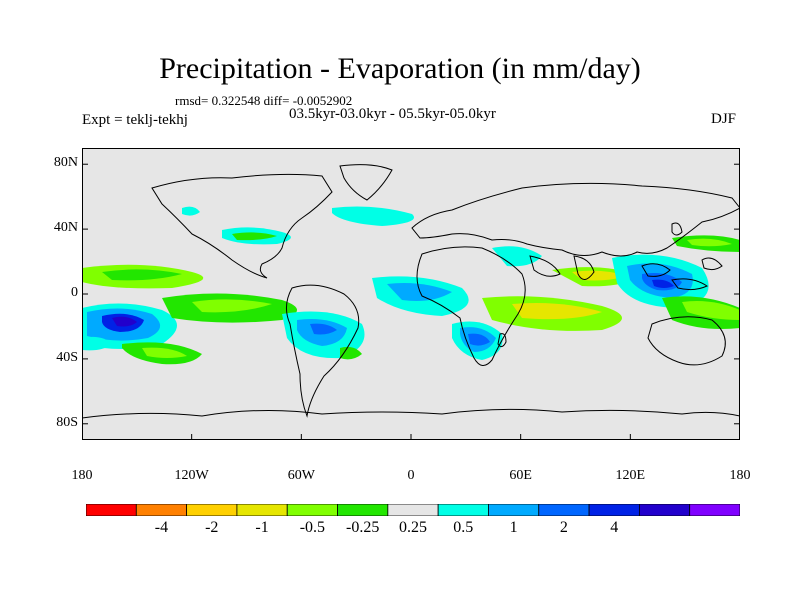  I want to click on x-tick-label: 60E, so click(520, 475).